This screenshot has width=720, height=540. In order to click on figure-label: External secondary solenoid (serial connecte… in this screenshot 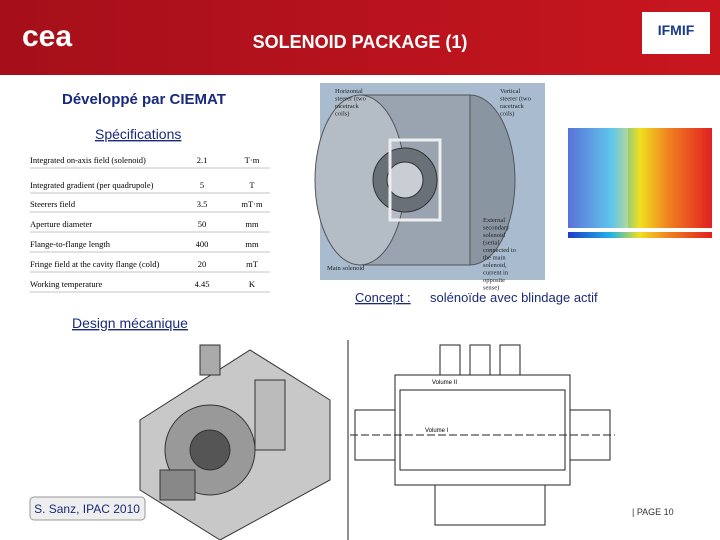, I will do `click(499, 254)`.